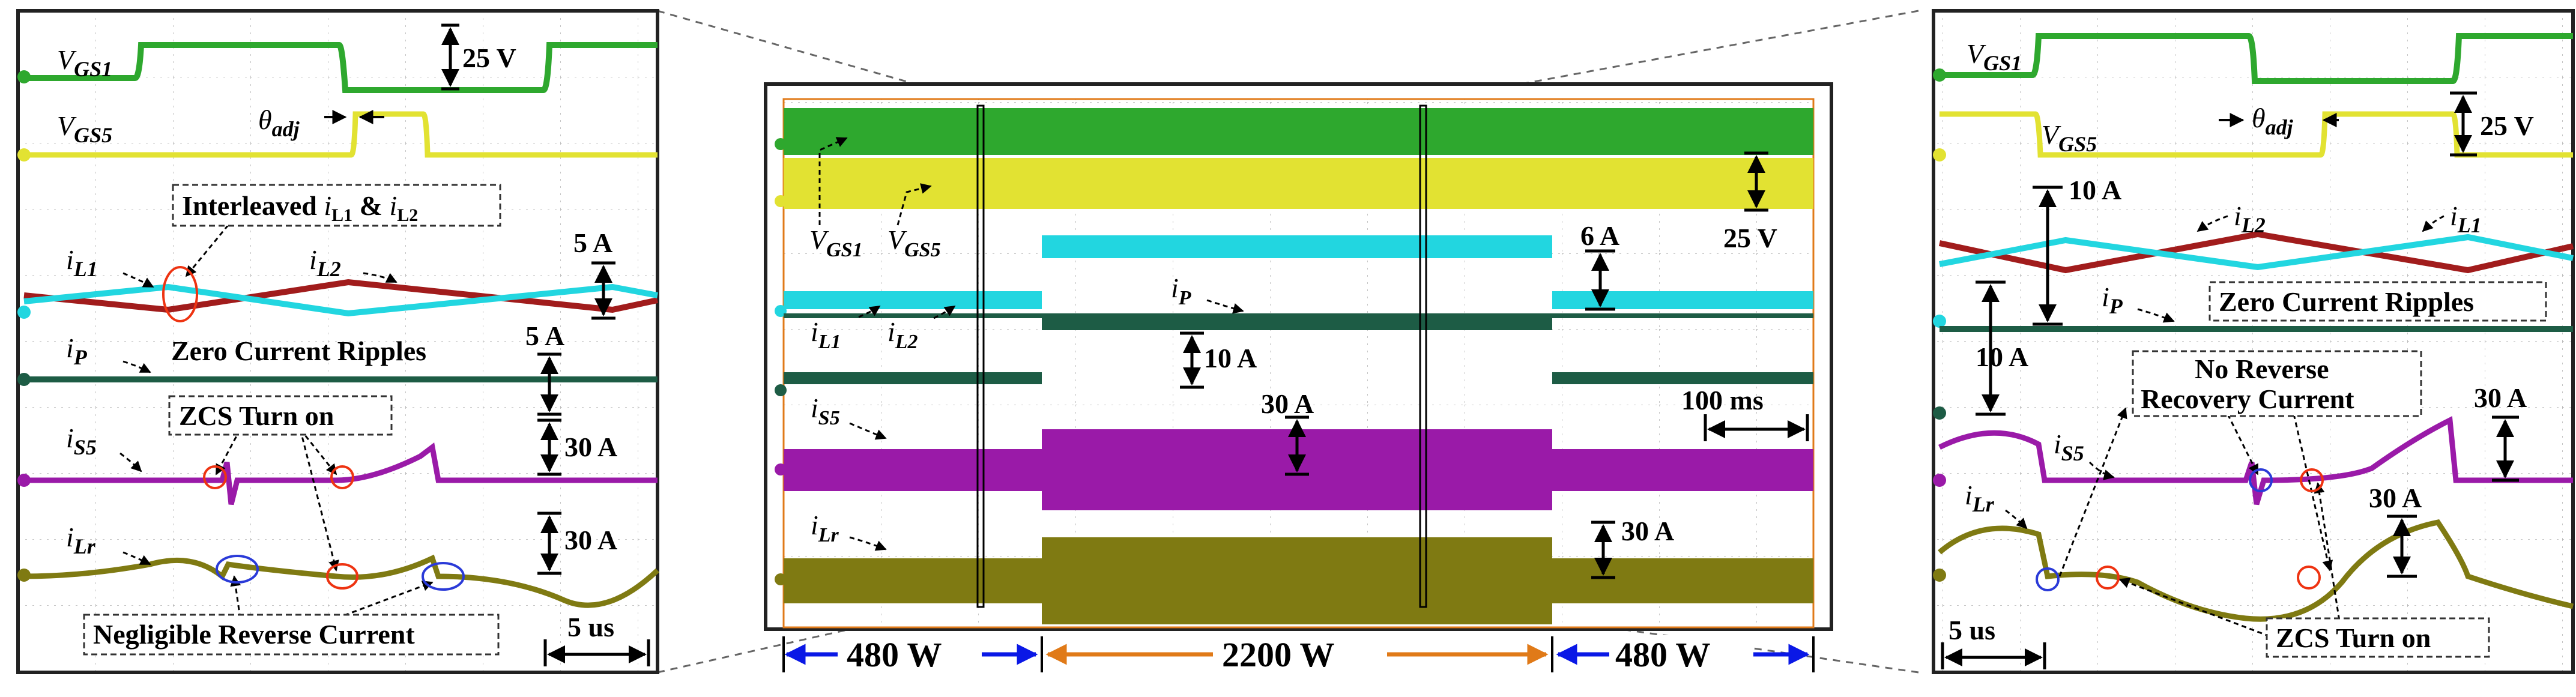 This screenshot has width=2576, height=697. I want to click on ilr-band-middle, so click(1297, 580).